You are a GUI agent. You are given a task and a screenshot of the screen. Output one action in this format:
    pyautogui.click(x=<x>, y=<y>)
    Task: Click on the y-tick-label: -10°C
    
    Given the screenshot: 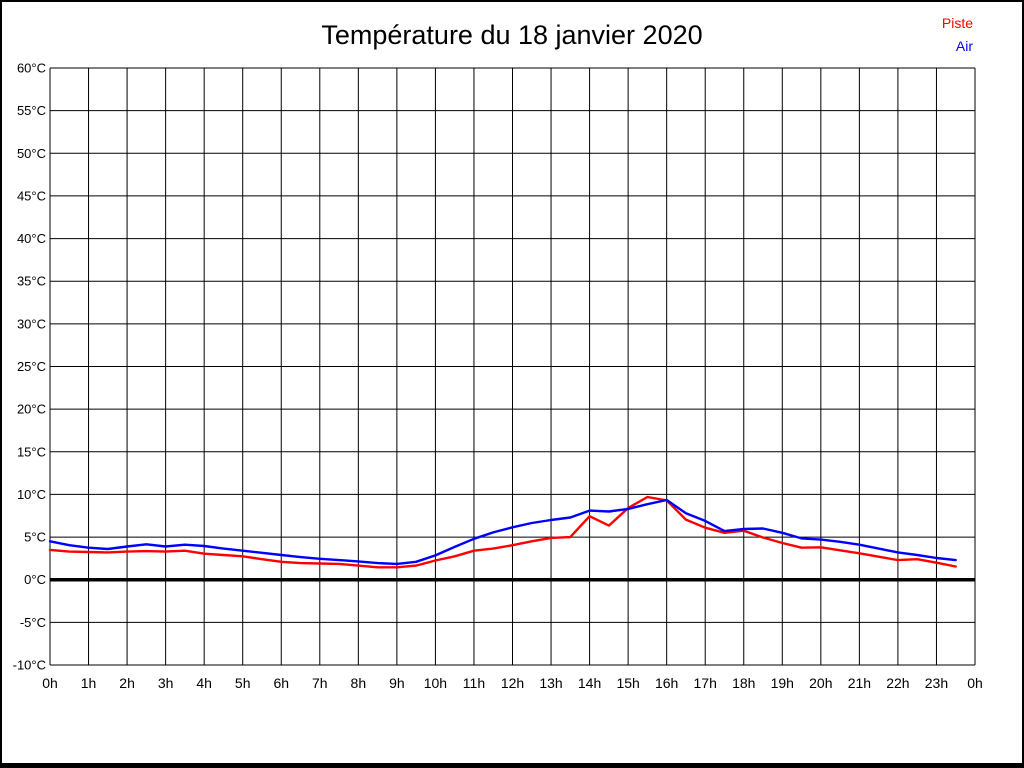 What is the action you would take?
    pyautogui.click(x=29, y=665)
    